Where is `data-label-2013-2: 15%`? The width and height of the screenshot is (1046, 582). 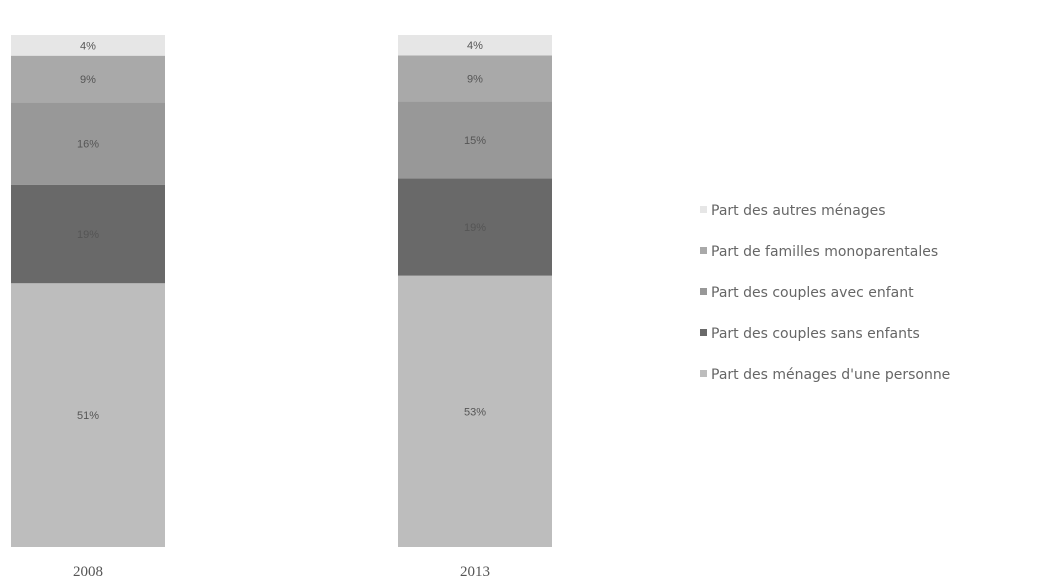
data-label-2013-2: 15% is located at coordinates (475, 141).